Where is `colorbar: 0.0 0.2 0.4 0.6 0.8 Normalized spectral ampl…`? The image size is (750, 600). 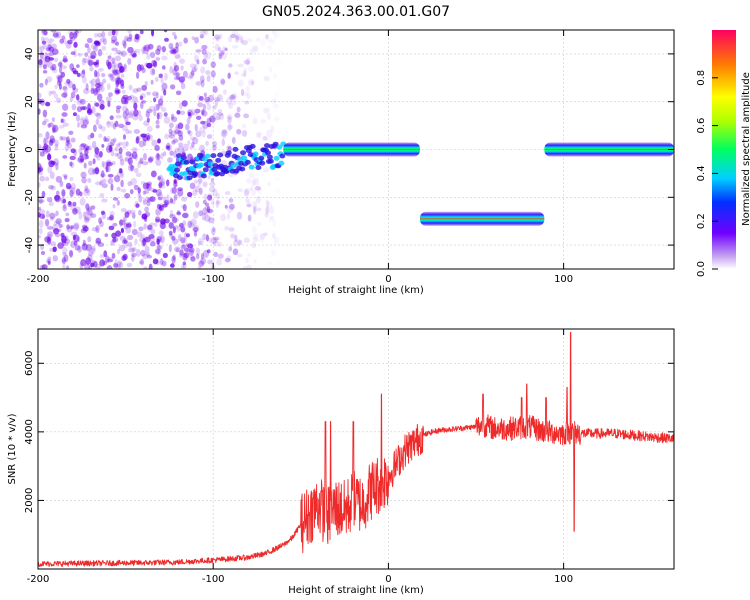 colorbar: 0.0 0.2 0.4 0.6 0.8 Normalized spectral ampl… is located at coordinates (723, 153).